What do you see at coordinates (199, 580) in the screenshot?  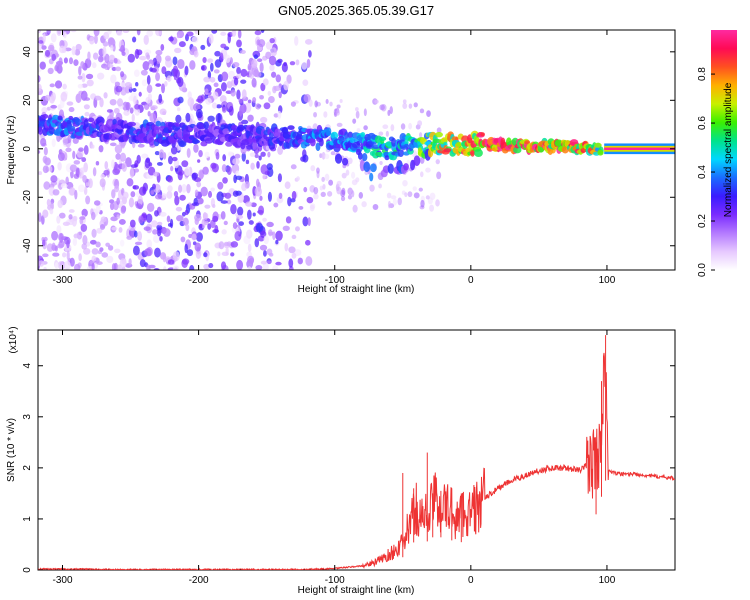 I see `x-tick-label-1: -200` at bounding box center [199, 580].